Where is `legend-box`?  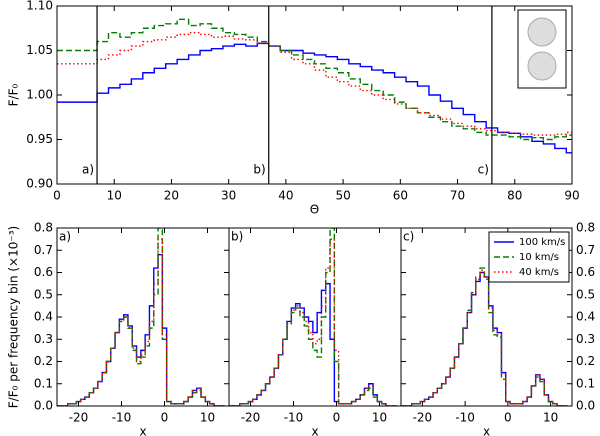 legend-box is located at coordinates (529, 257).